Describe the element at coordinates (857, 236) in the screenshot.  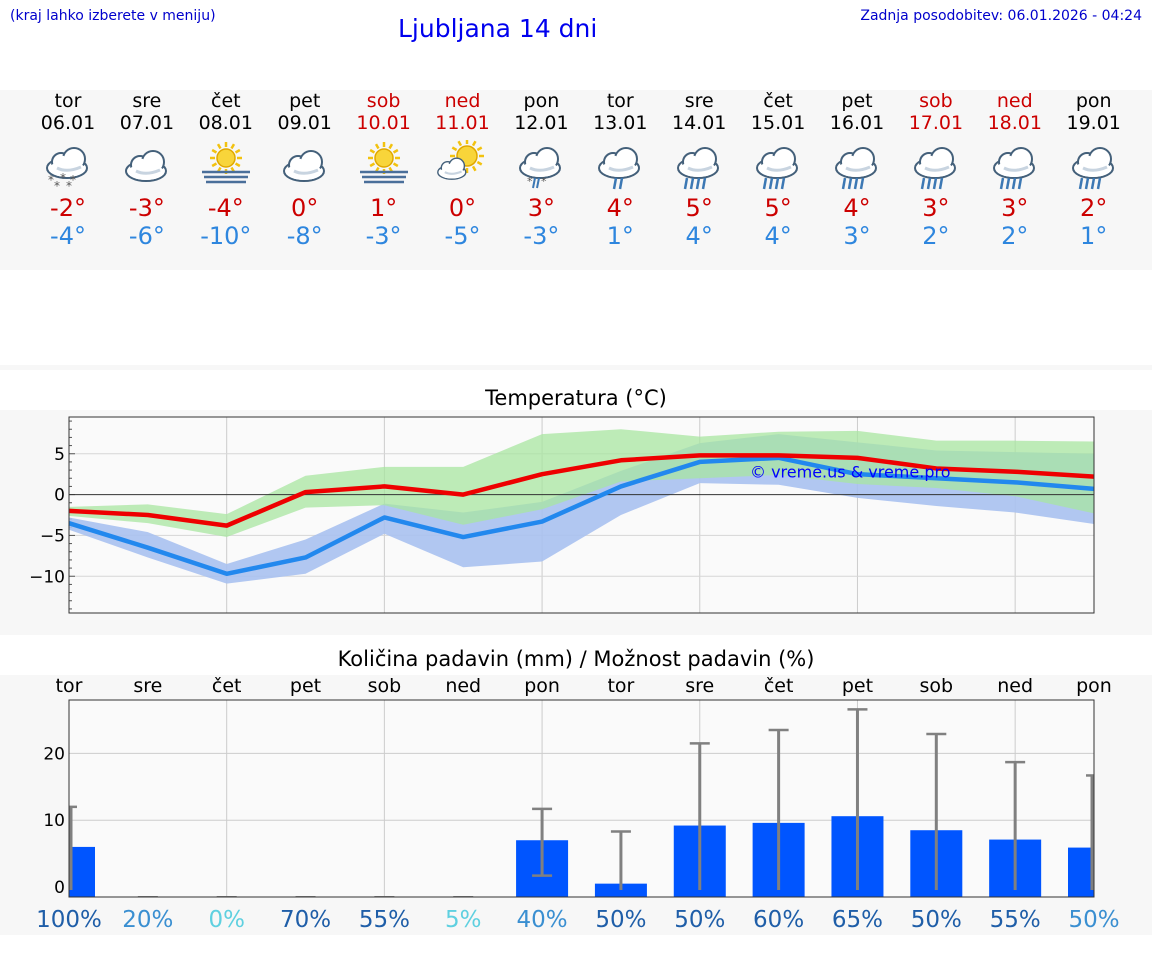
I see `temp-min: 3°` at that location.